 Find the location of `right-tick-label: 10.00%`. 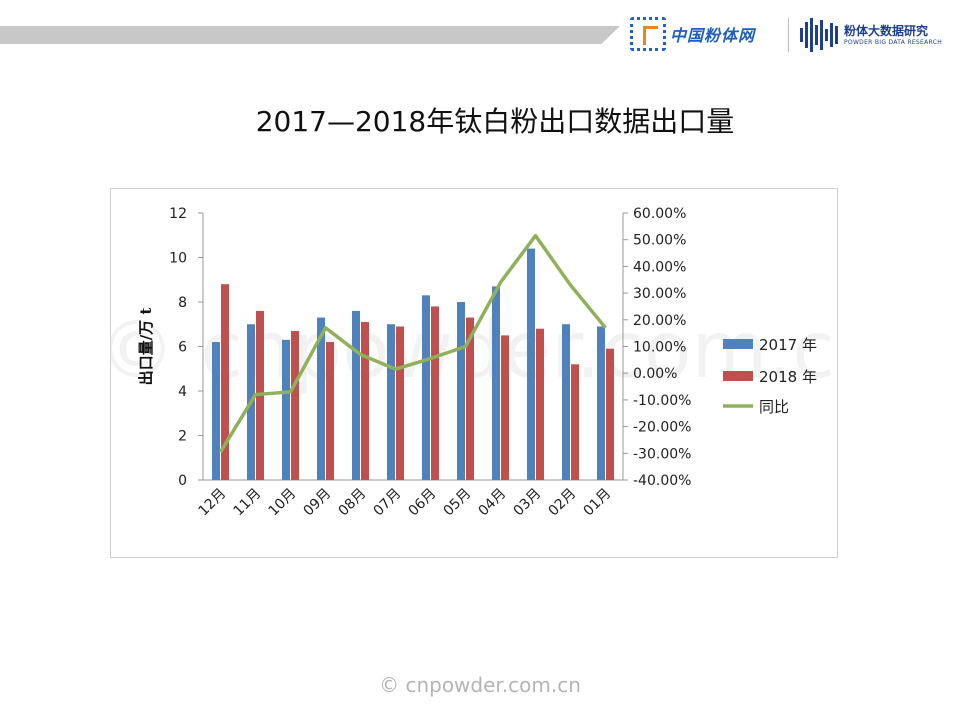

right-tick-label: 10.00% is located at coordinates (659, 348).